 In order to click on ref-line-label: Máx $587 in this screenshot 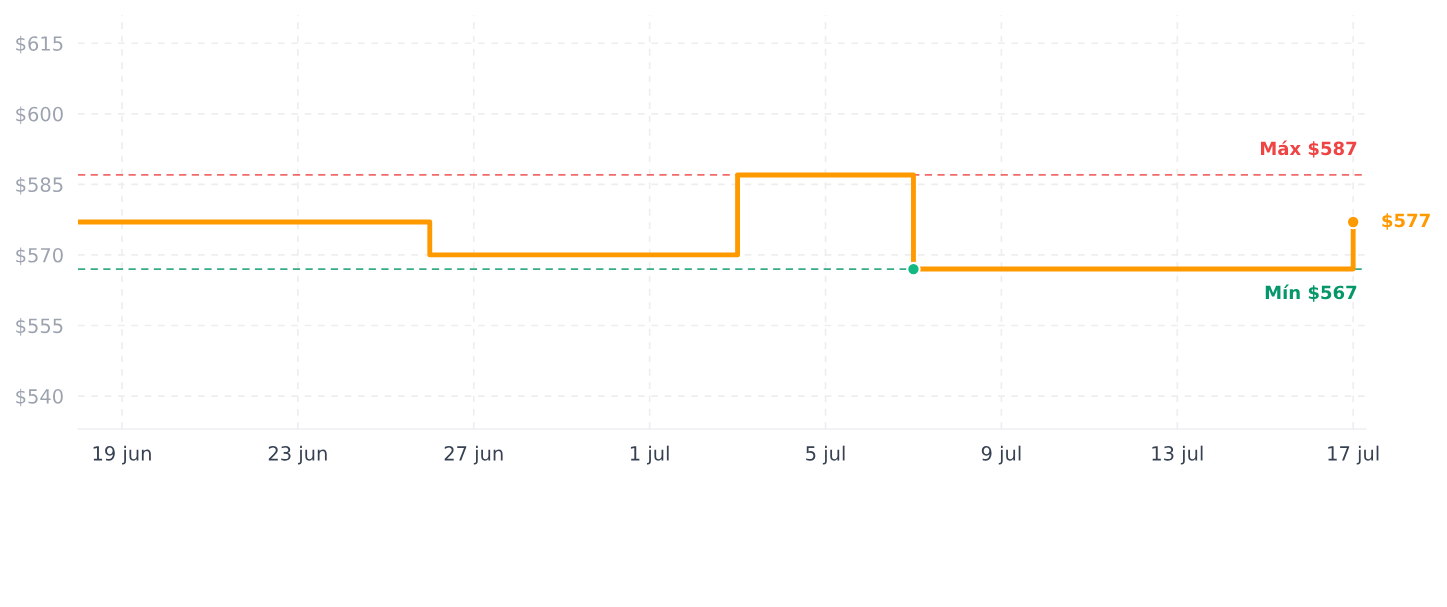, I will do `click(1308, 149)`.